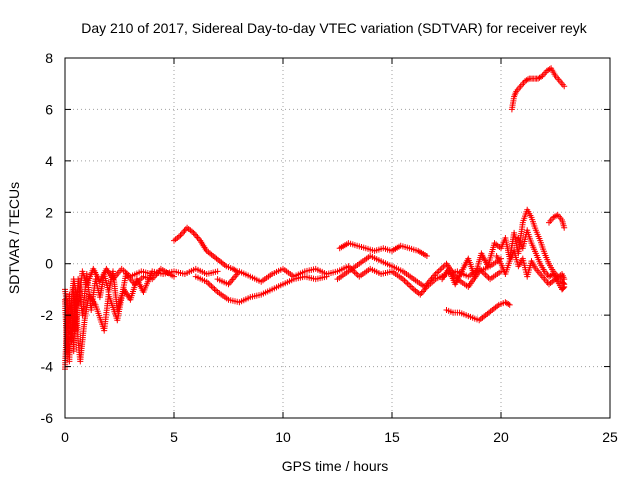 The height and width of the screenshot is (480, 640). I want to click on x-tick-label: 5, so click(174, 437).